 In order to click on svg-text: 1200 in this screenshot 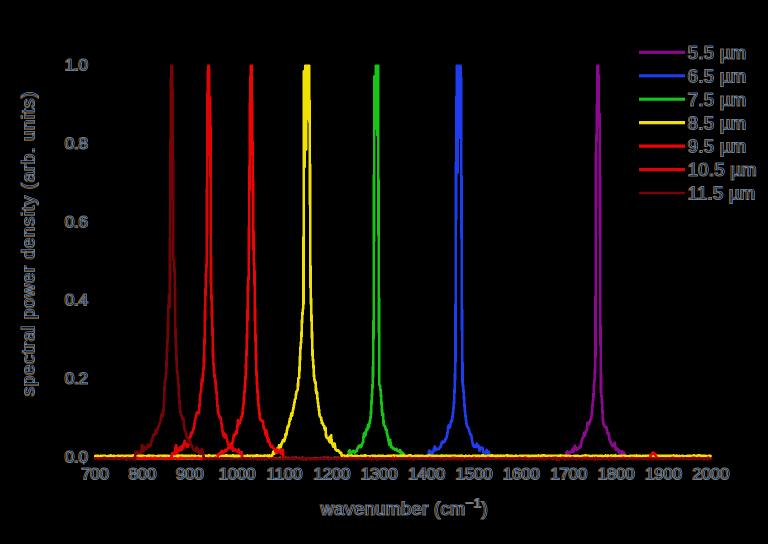, I will do `click(331, 474)`.